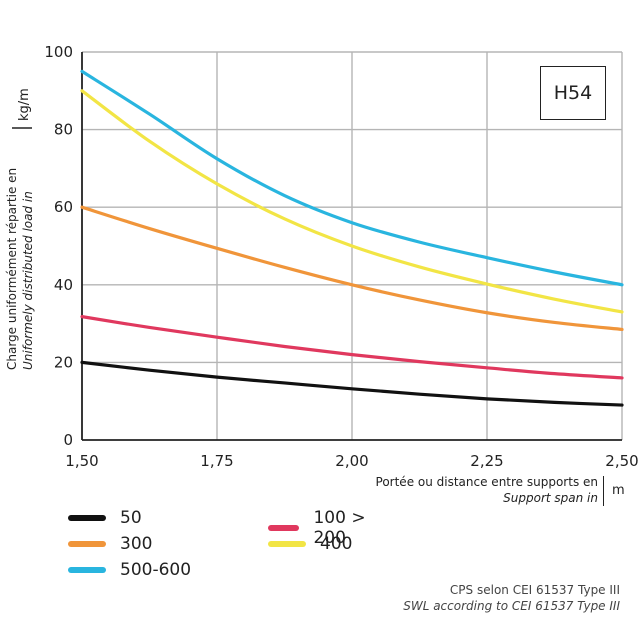 The height and width of the screenshot is (640, 640). Describe the element at coordinates (63, 207) in the screenshot. I see `y-tick-label: 60` at that location.